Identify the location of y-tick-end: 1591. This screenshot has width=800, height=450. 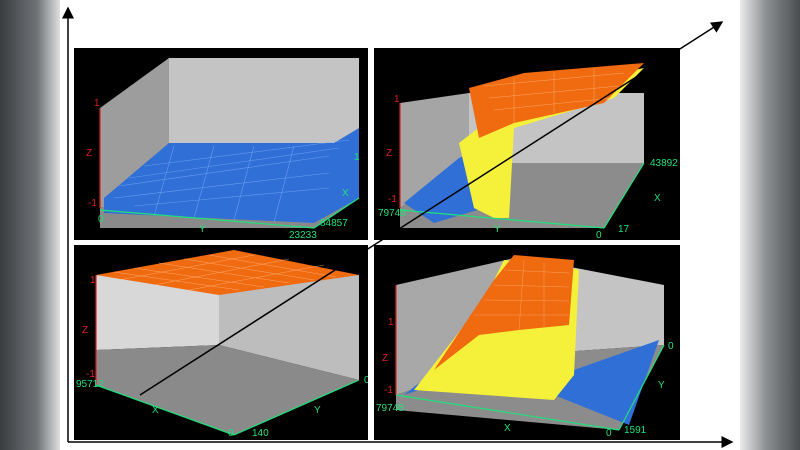
(635, 430).